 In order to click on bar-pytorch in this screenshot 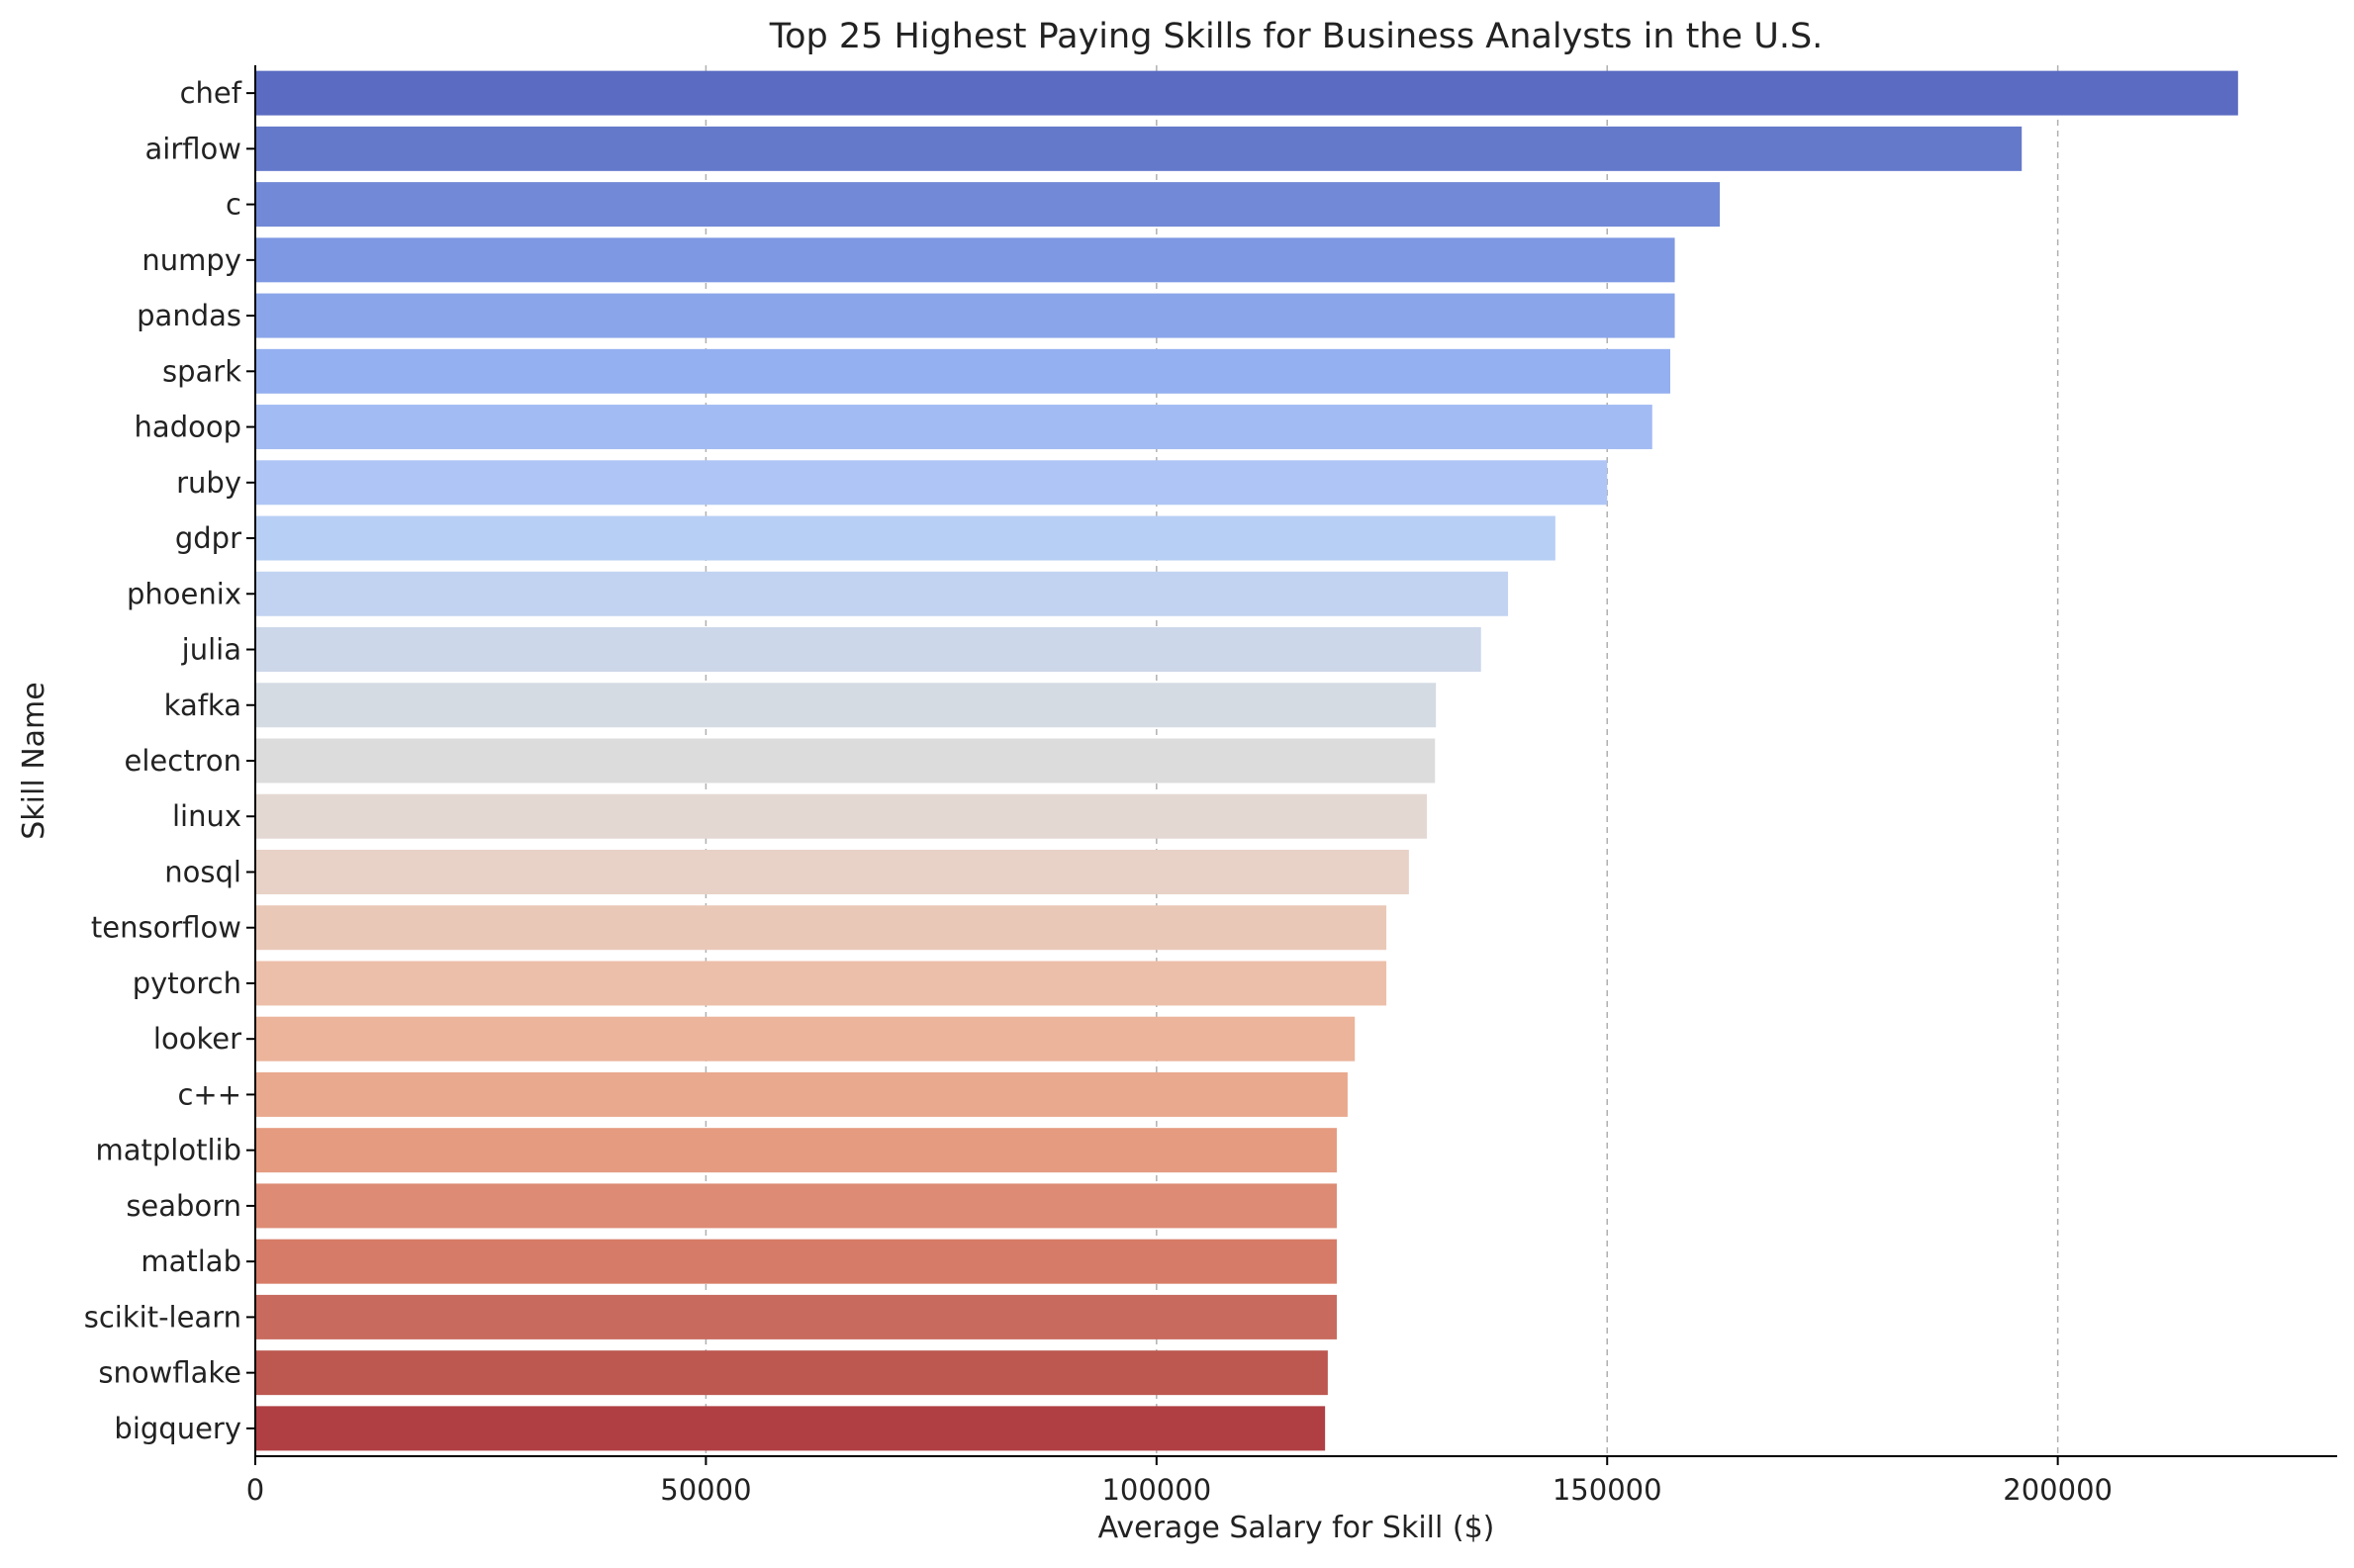, I will do `click(821, 983)`.